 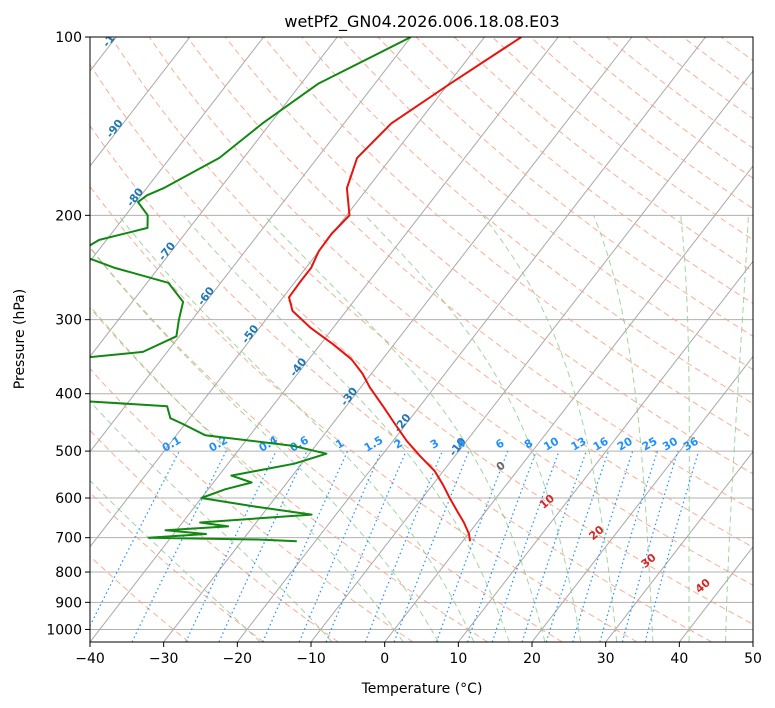 I want to click on y-tick-label: 900, so click(x=68, y=603).